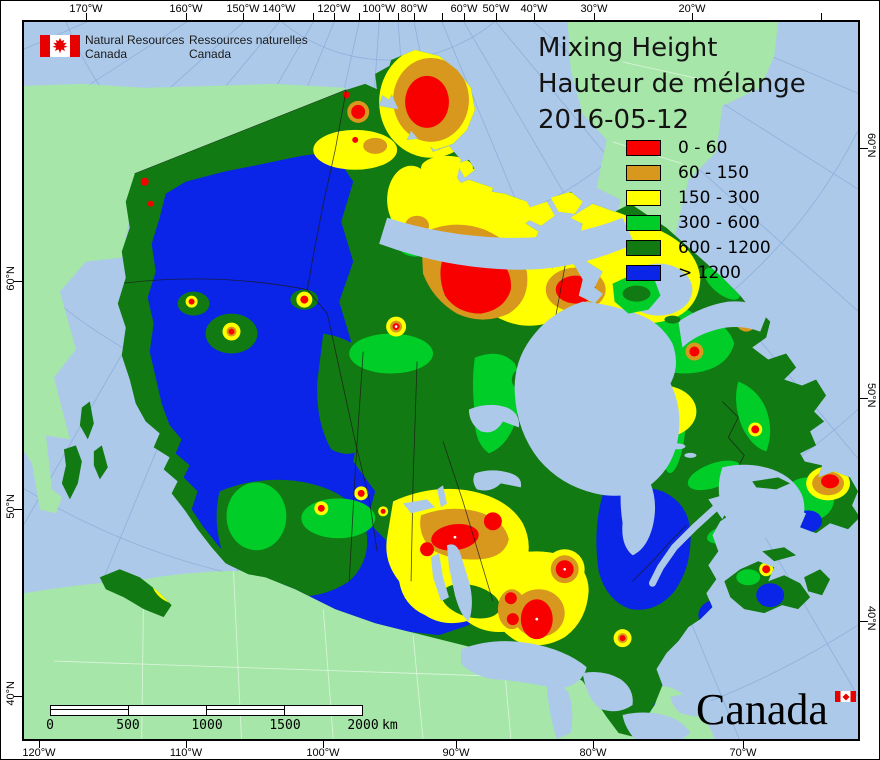  What do you see at coordinates (363, 725) in the screenshot?
I see `scale-tick-label: 2000` at bounding box center [363, 725].